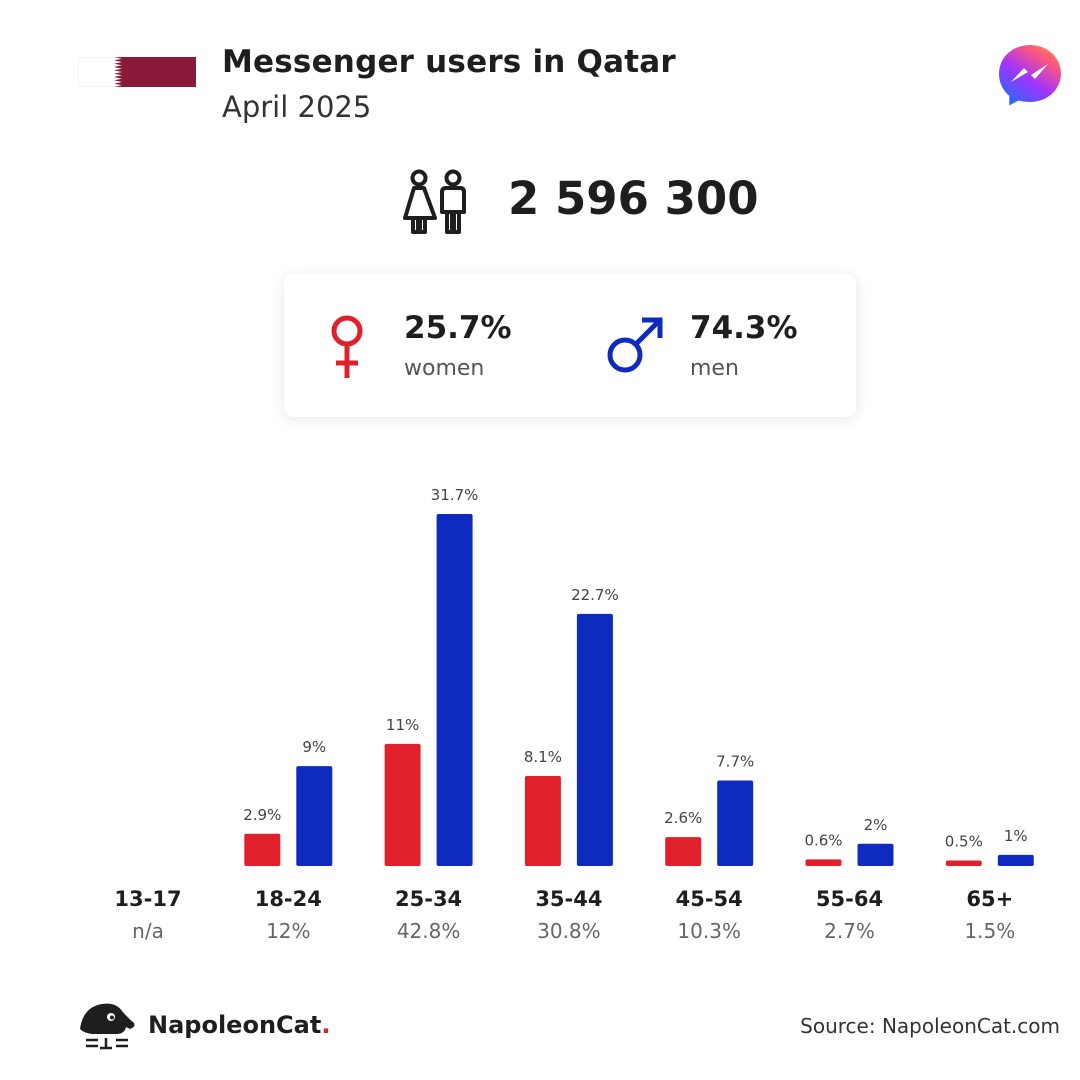 This screenshot has width=1080, height=1080. What do you see at coordinates (849, 899) in the screenshot?
I see `age-group-label: 55-64` at bounding box center [849, 899].